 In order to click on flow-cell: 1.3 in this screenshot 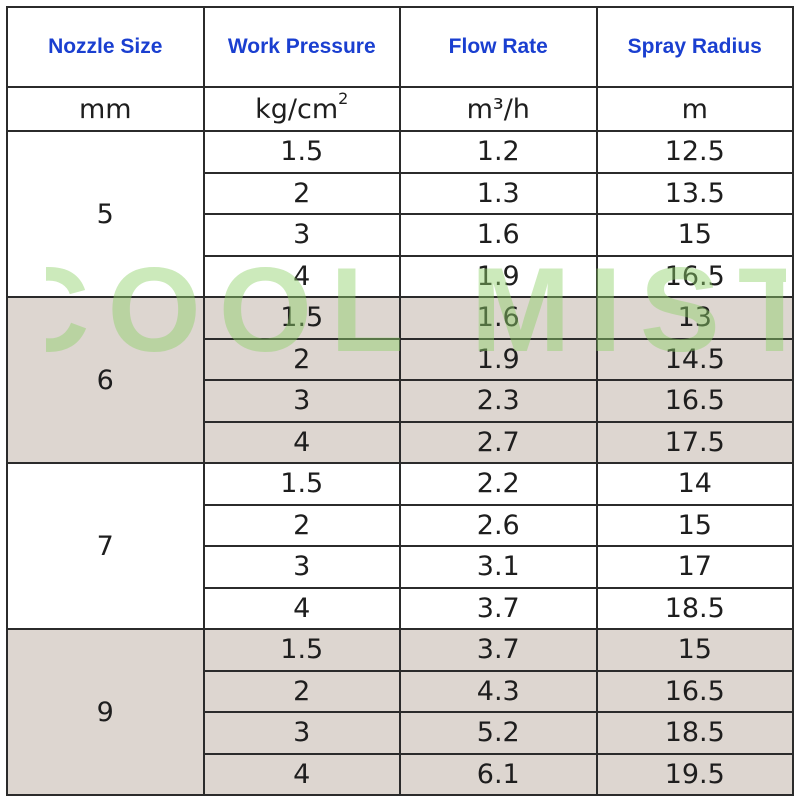, I will do `click(498, 193)`.